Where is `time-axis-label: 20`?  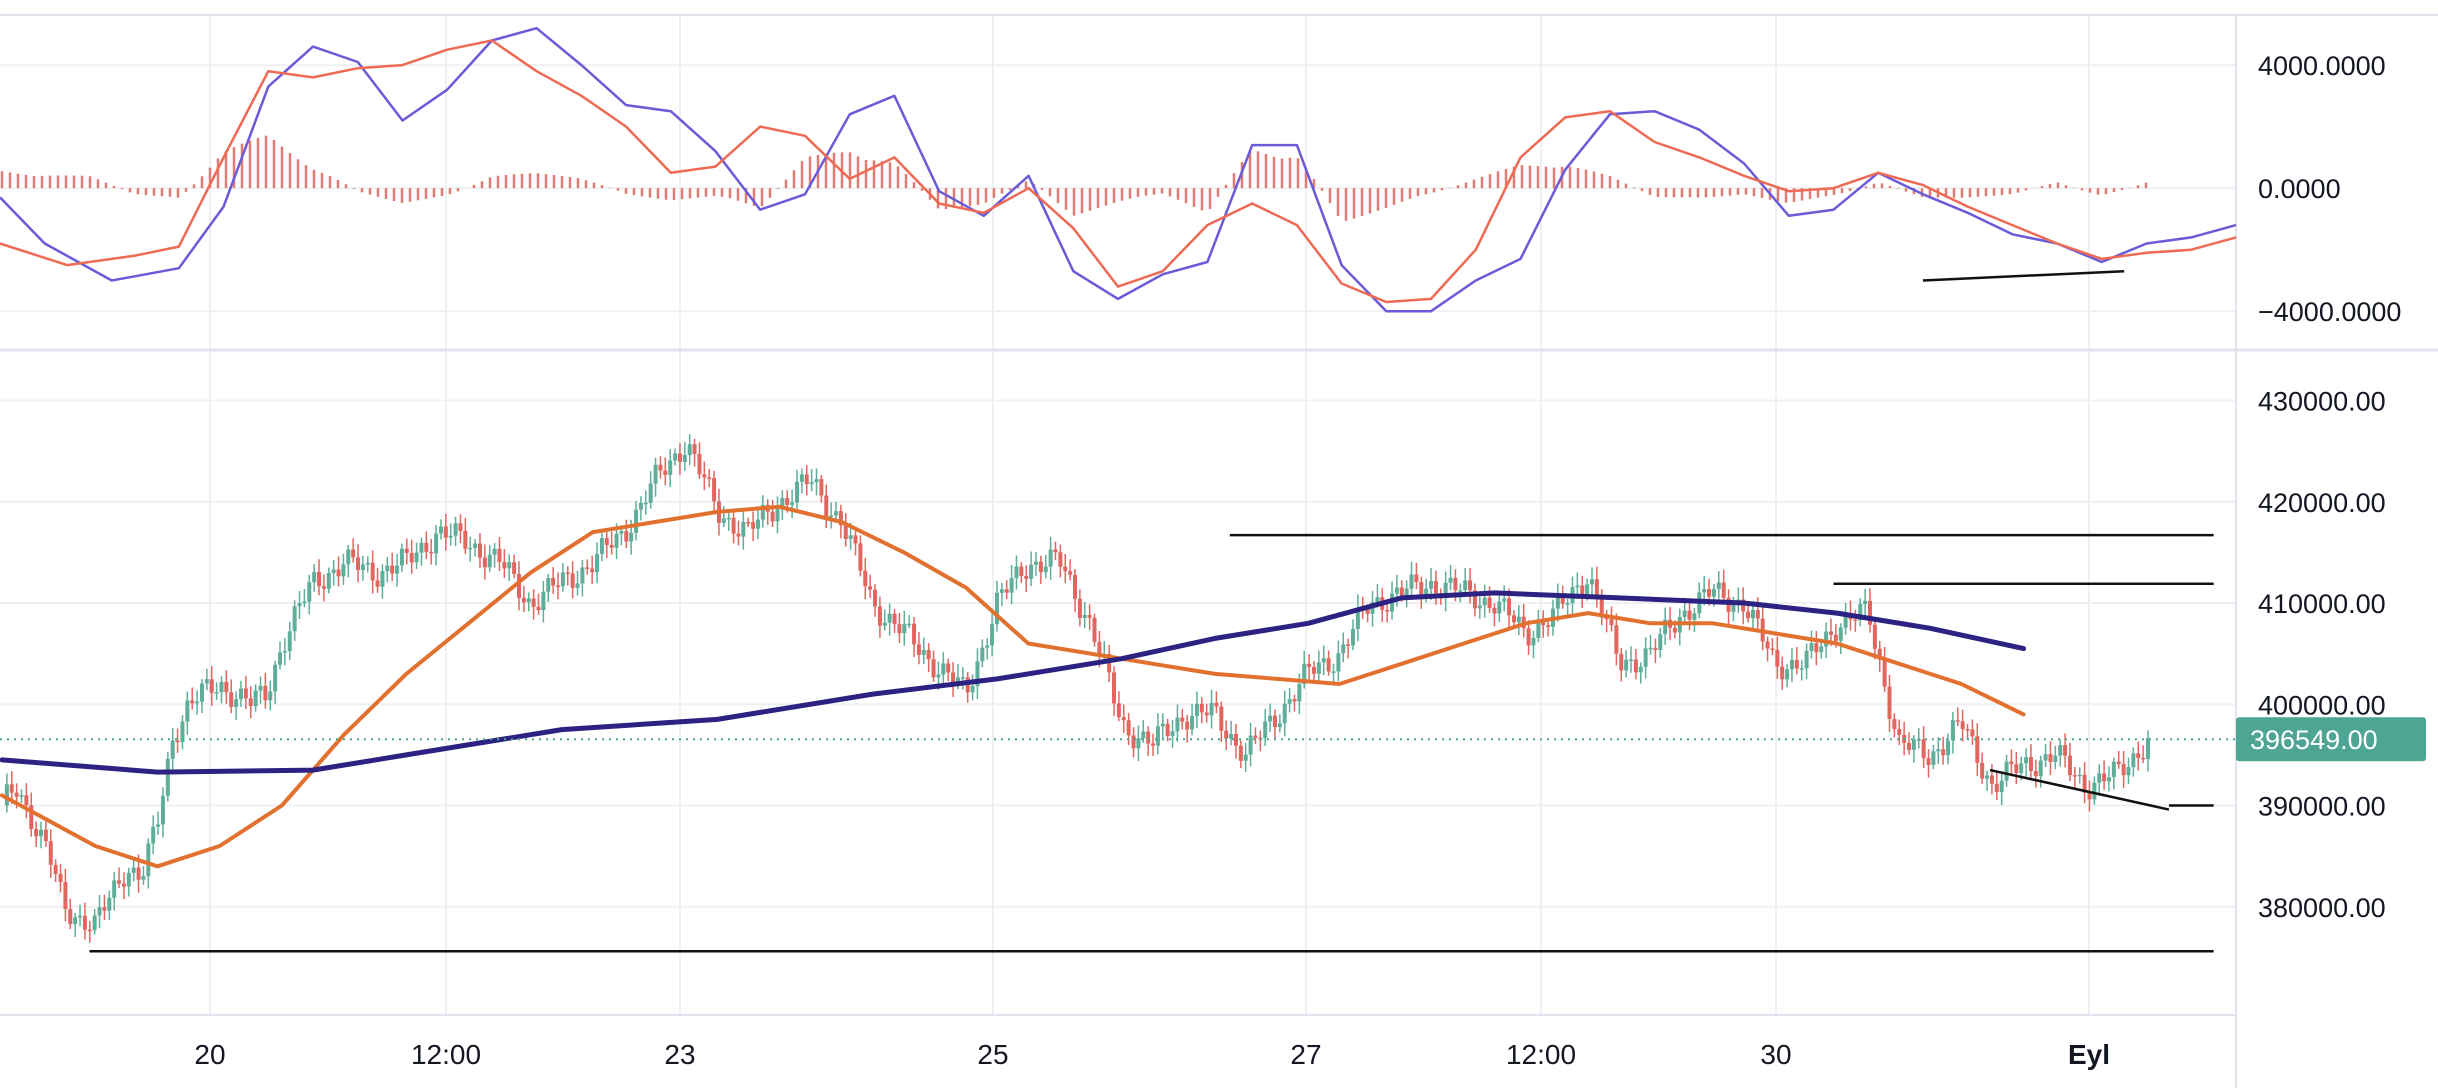 time-axis-label: 20 is located at coordinates (209, 1054).